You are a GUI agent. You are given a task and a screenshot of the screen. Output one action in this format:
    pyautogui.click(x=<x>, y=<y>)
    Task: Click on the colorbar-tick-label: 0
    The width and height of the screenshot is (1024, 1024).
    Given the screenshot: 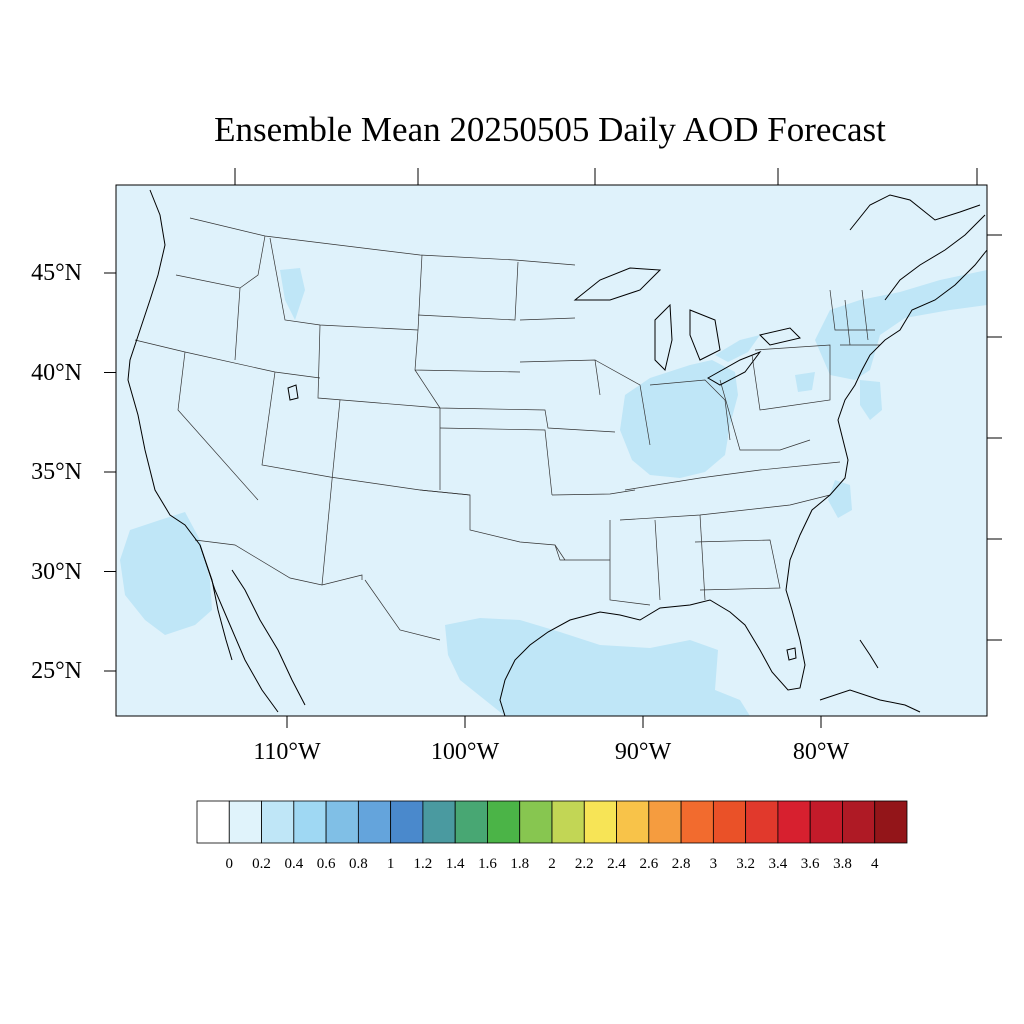 What is the action you would take?
    pyautogui.click(x=229, y=864)
    